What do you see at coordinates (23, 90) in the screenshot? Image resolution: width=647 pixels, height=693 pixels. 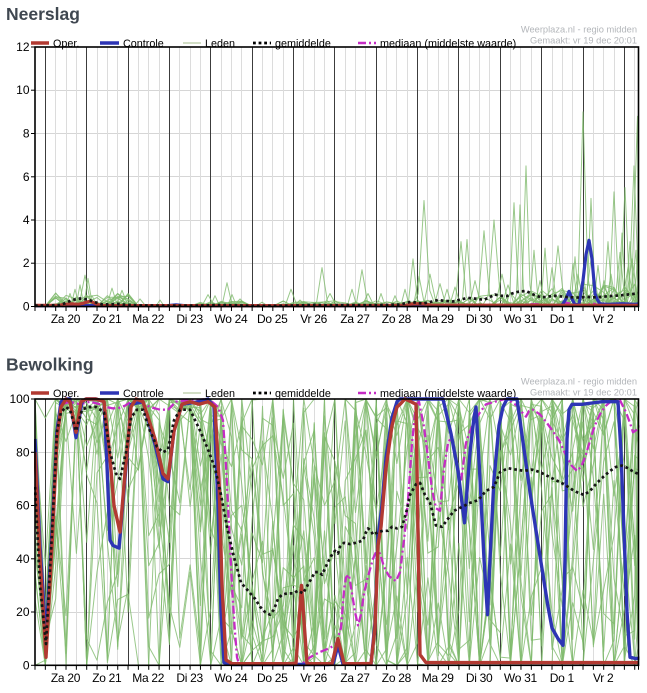 I see `svg-text: 10` at bounding box center [23, 90].